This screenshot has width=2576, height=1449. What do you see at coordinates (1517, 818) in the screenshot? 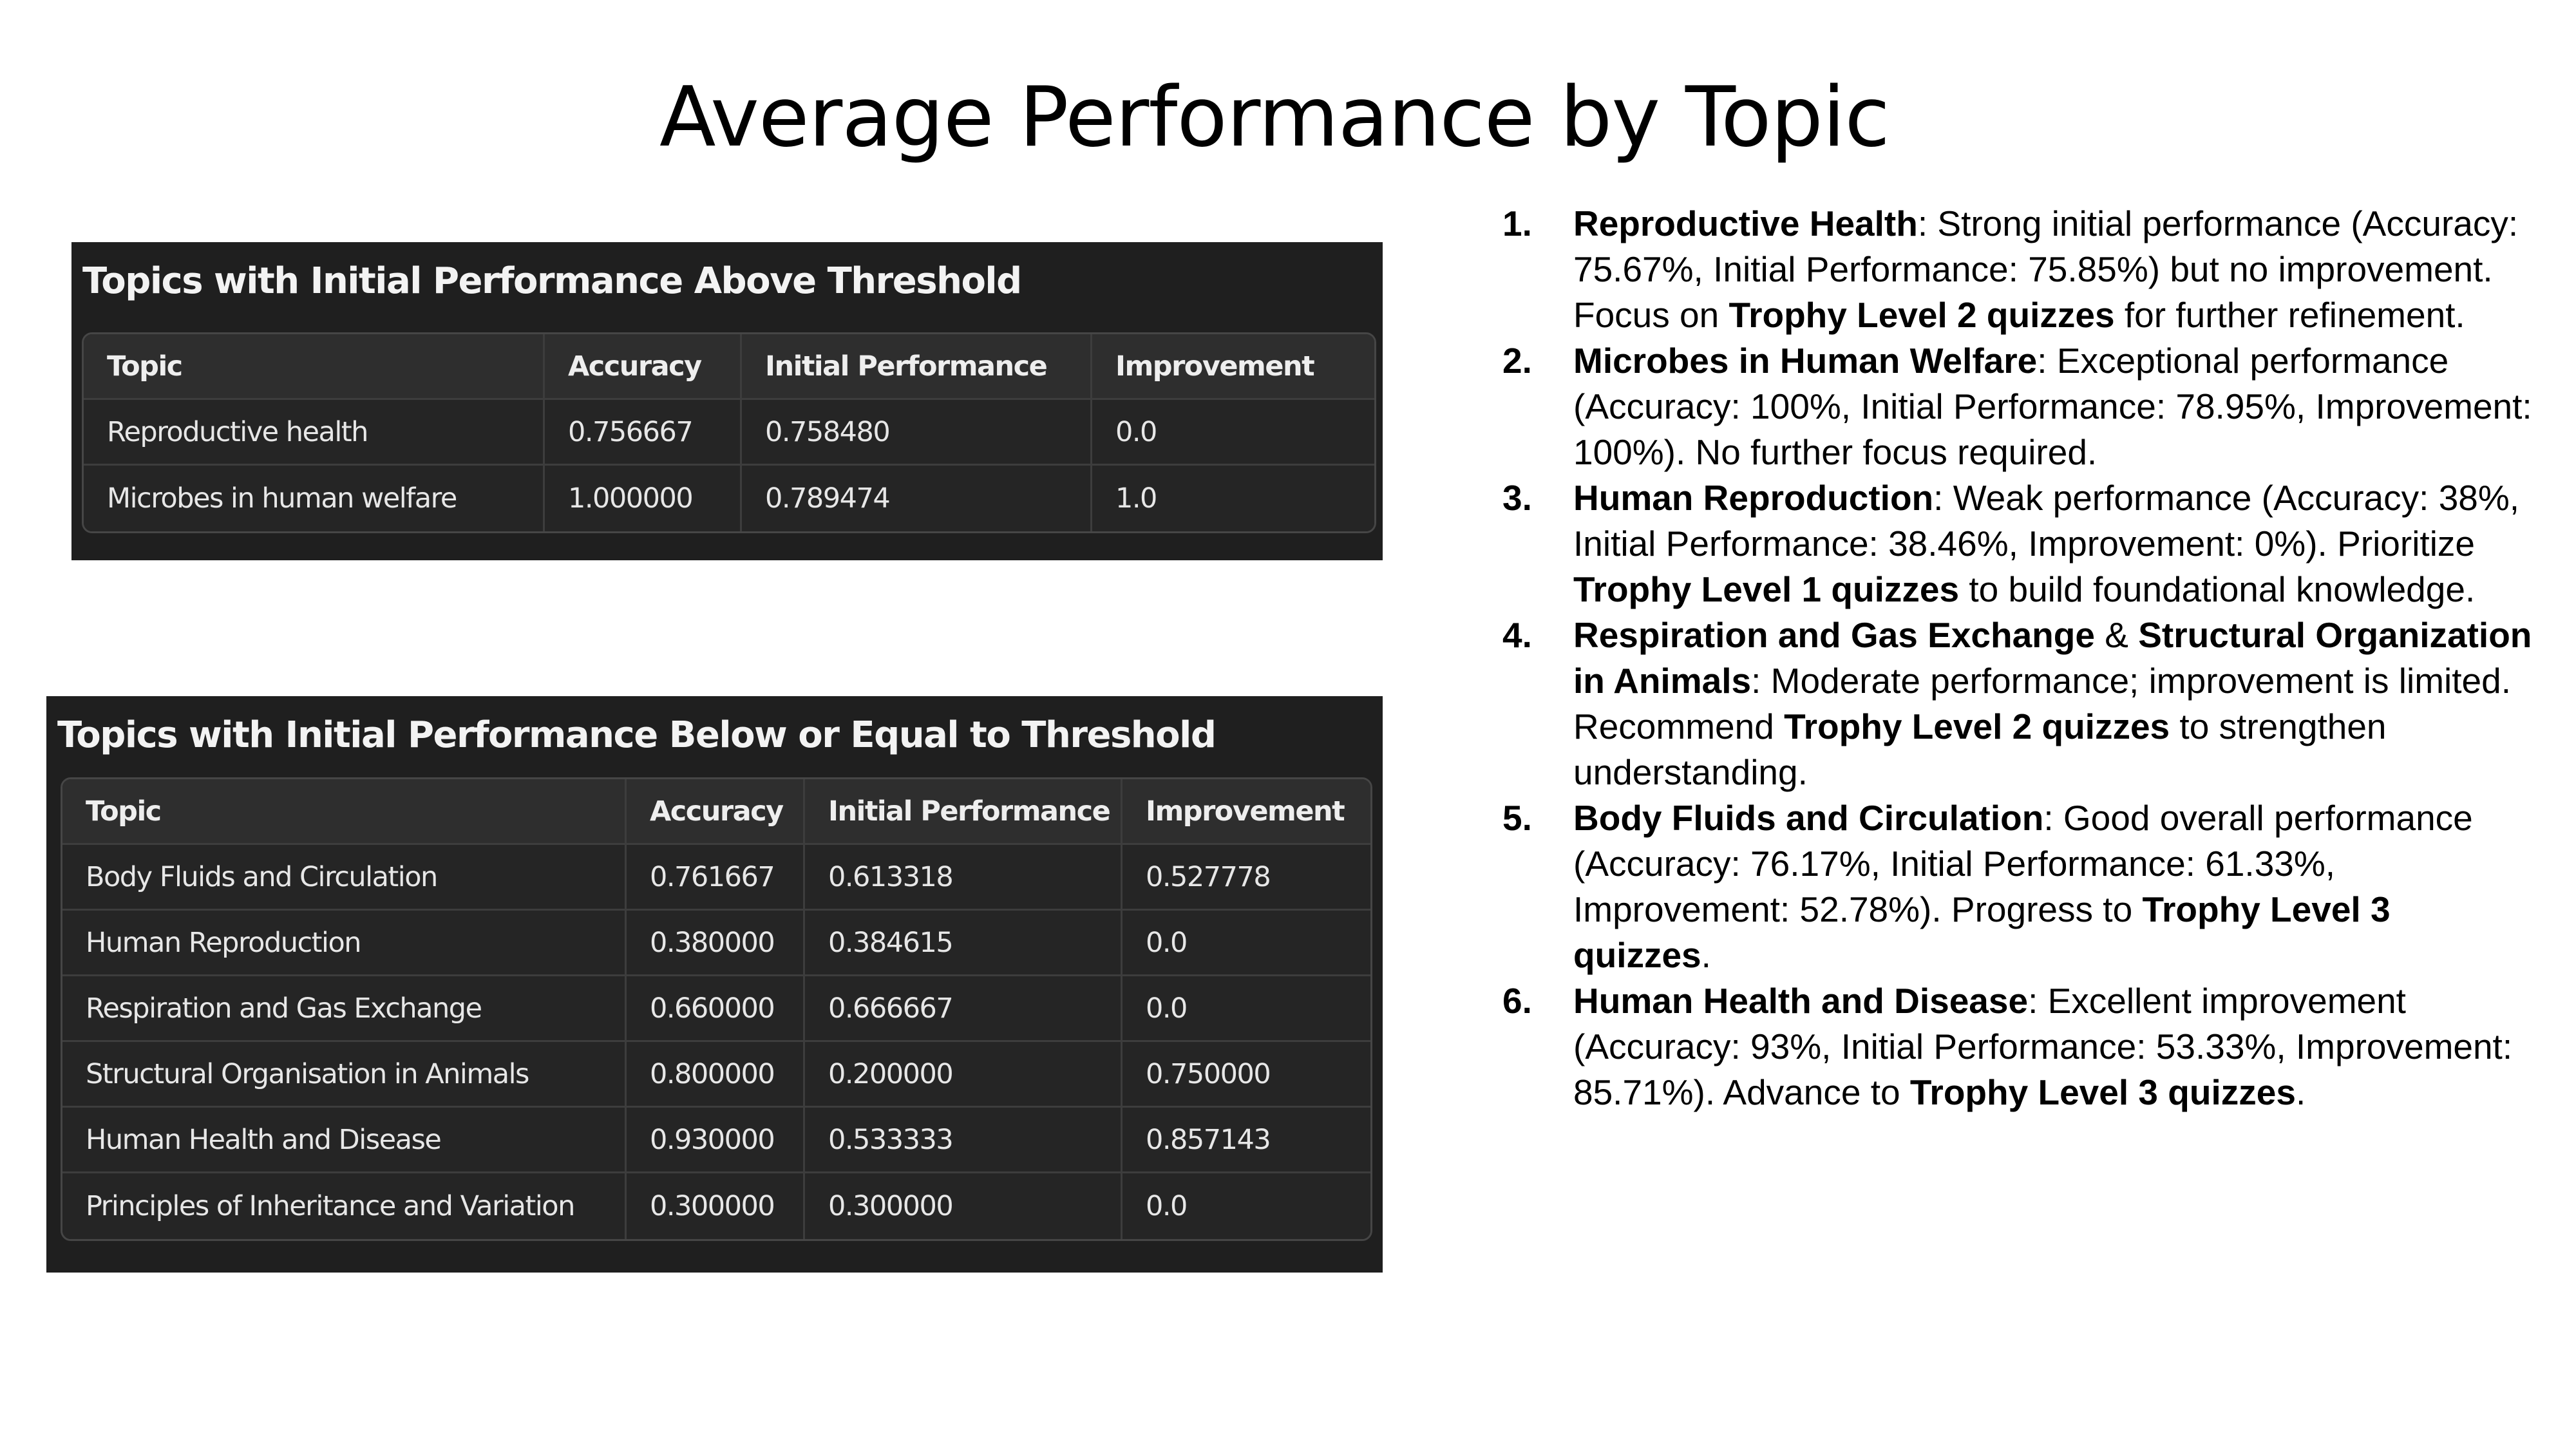
I see `item-number: 5.` at bounding box center [1517, 818].